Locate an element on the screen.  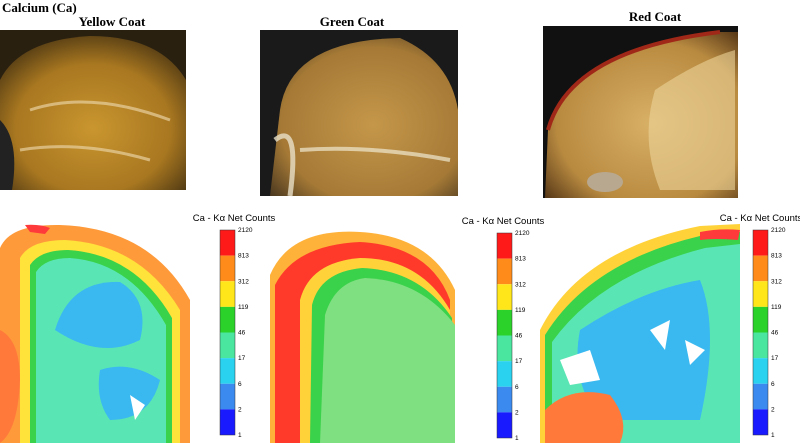
figure-title: Calcium (Ca) is located at coordinates (39, 7).